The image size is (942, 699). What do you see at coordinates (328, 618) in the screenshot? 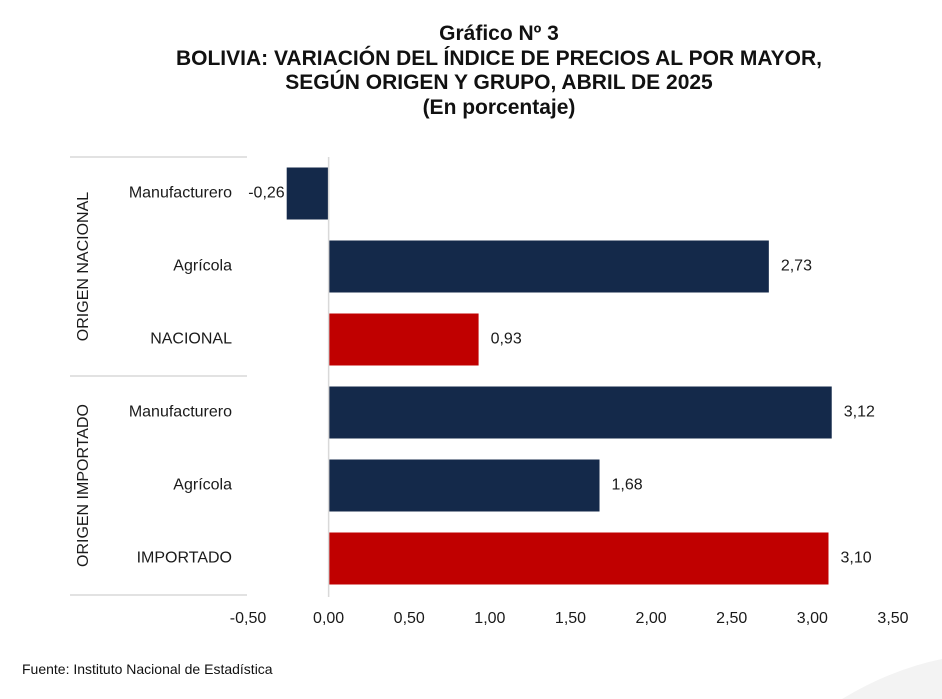
I see `x-tick-label: 0,00` at bounding box center [328, 618].